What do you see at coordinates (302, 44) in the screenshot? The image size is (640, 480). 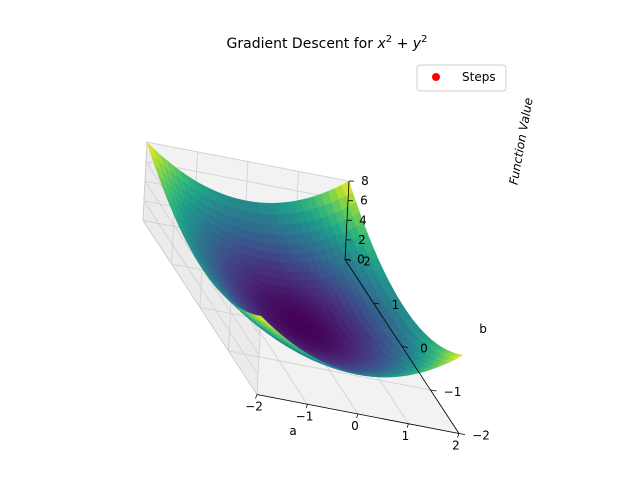 I see `title-prefix: Gradient Descent for` at bounding box center [302, 44].